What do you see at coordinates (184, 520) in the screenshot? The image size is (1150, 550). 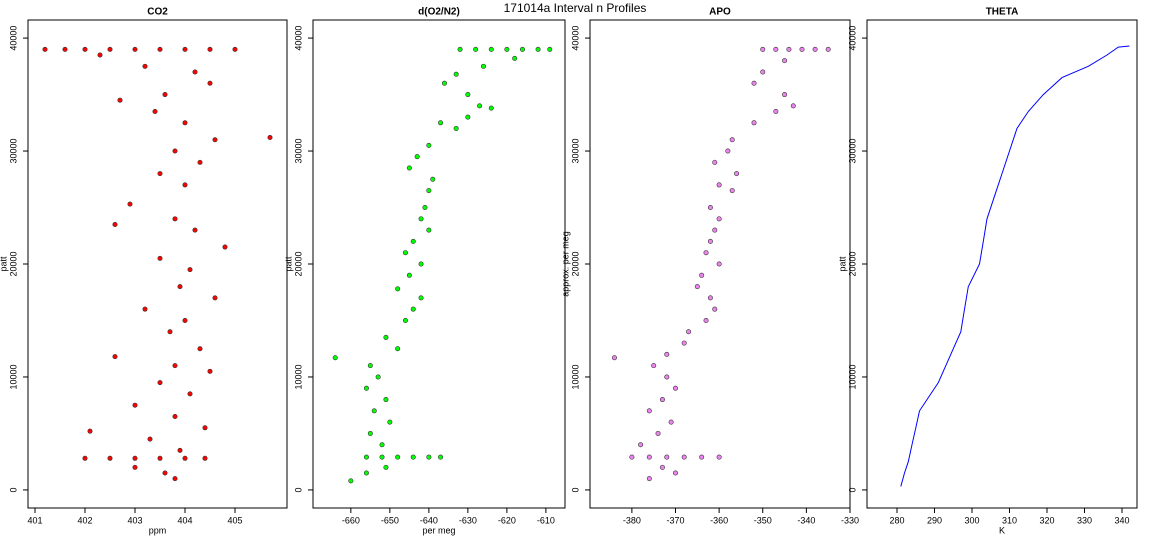 I see `x-tick-label: 404` at bounding box center [184, 520].